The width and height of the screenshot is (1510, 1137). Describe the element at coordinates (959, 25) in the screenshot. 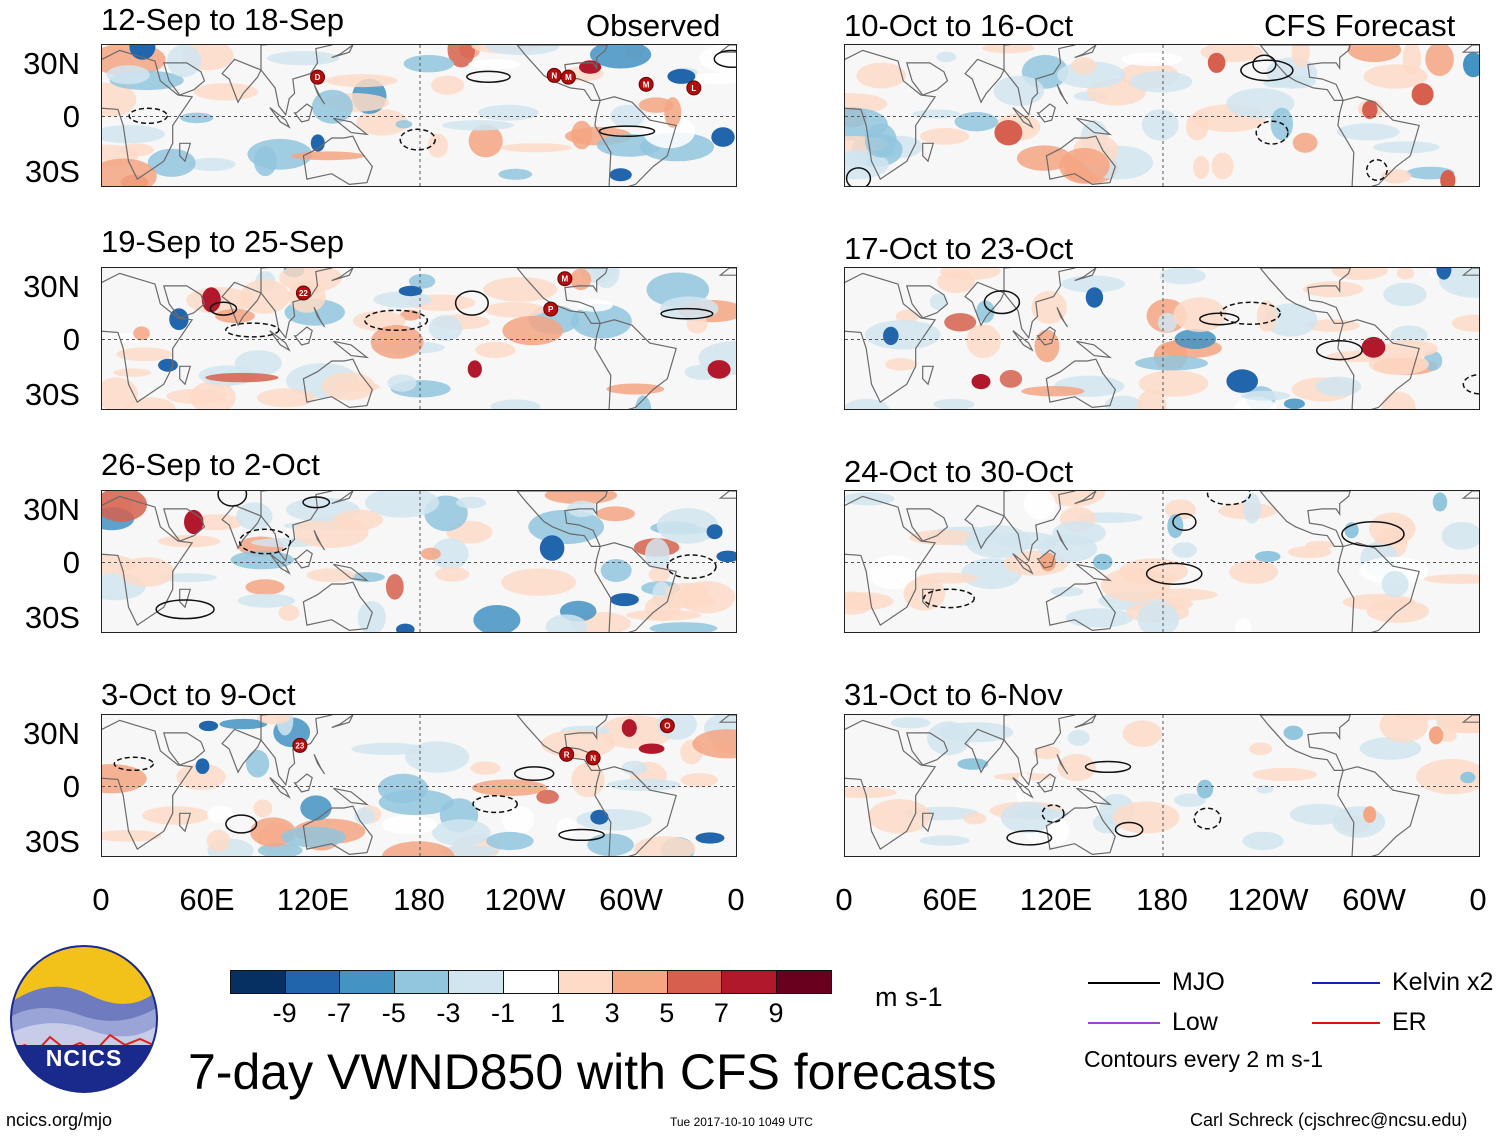

I see `panel-title-fc-1: 10-Oct to 16-Oct` at that location.